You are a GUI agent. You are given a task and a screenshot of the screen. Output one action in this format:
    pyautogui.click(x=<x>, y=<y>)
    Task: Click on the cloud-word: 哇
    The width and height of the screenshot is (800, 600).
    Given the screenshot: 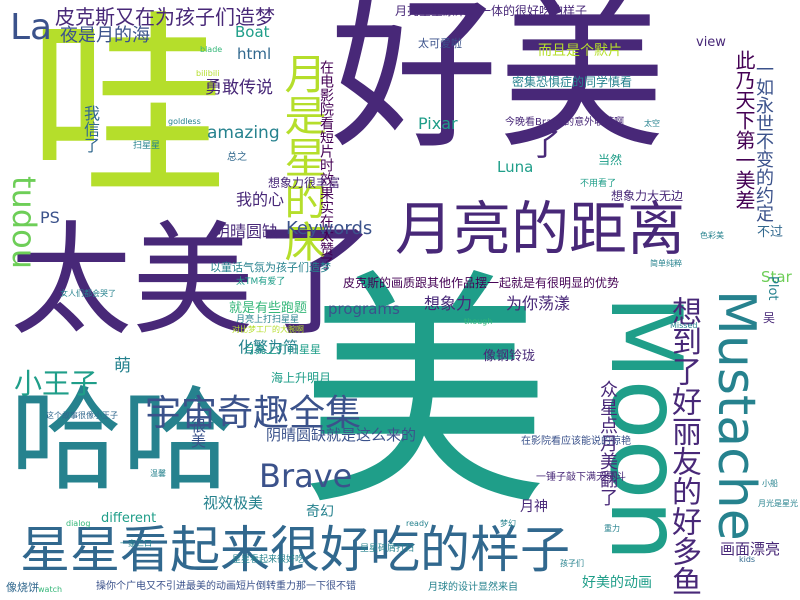 What is the action you would take?
    pyautogui.click(x=128, y=113)
    